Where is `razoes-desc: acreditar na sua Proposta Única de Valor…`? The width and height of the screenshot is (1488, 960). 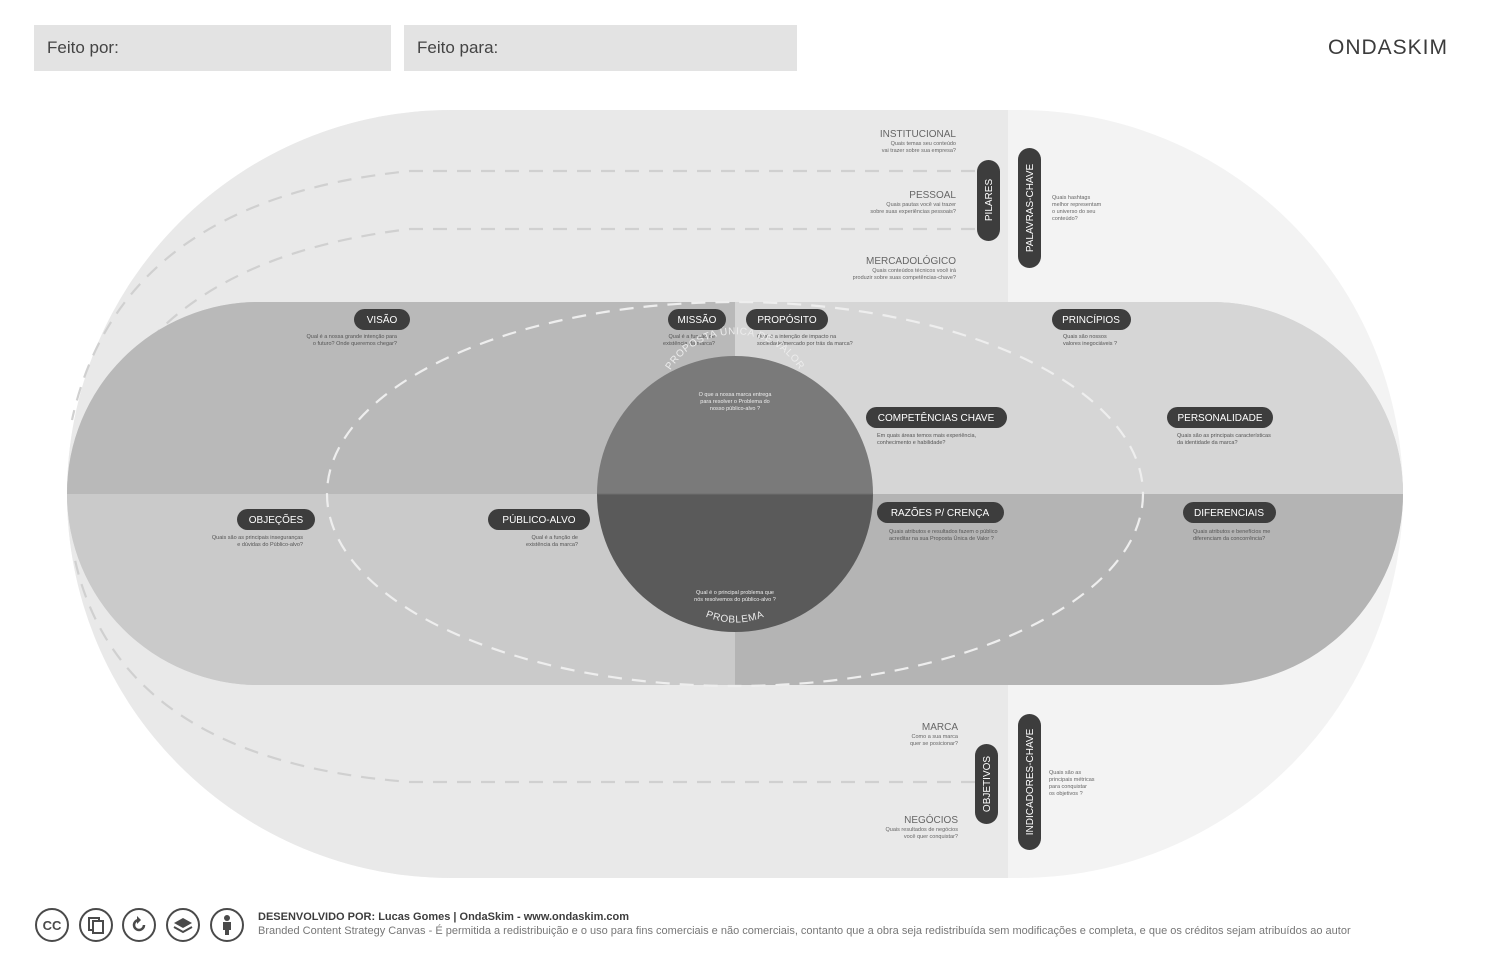 razoes-desc: acreditar na sua Proposta Única de Valor… is located at coordinates (941, 538).